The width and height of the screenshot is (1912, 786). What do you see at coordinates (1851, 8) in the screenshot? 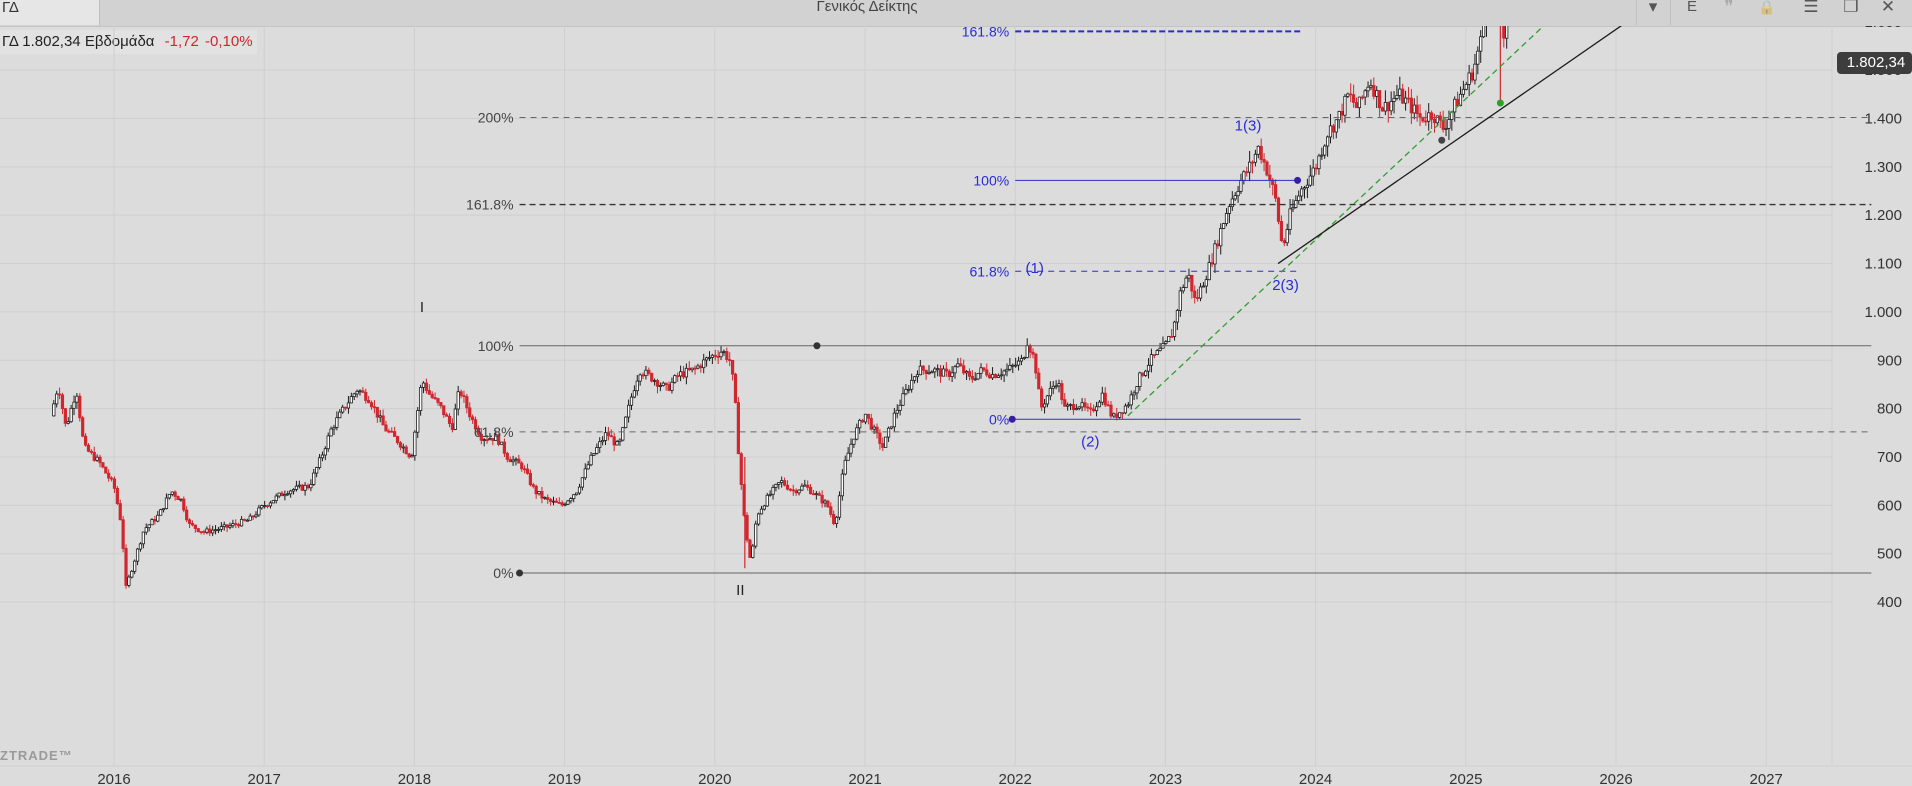
I see `restore-icon: ❐` at bounding box center [1851, 8].